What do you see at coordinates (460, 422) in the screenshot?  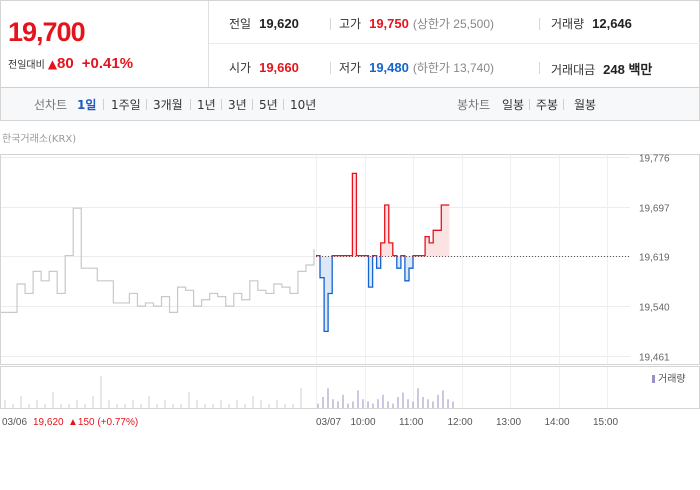 I see `x-tick-label: 12:00` at bounding box center [460, 422].